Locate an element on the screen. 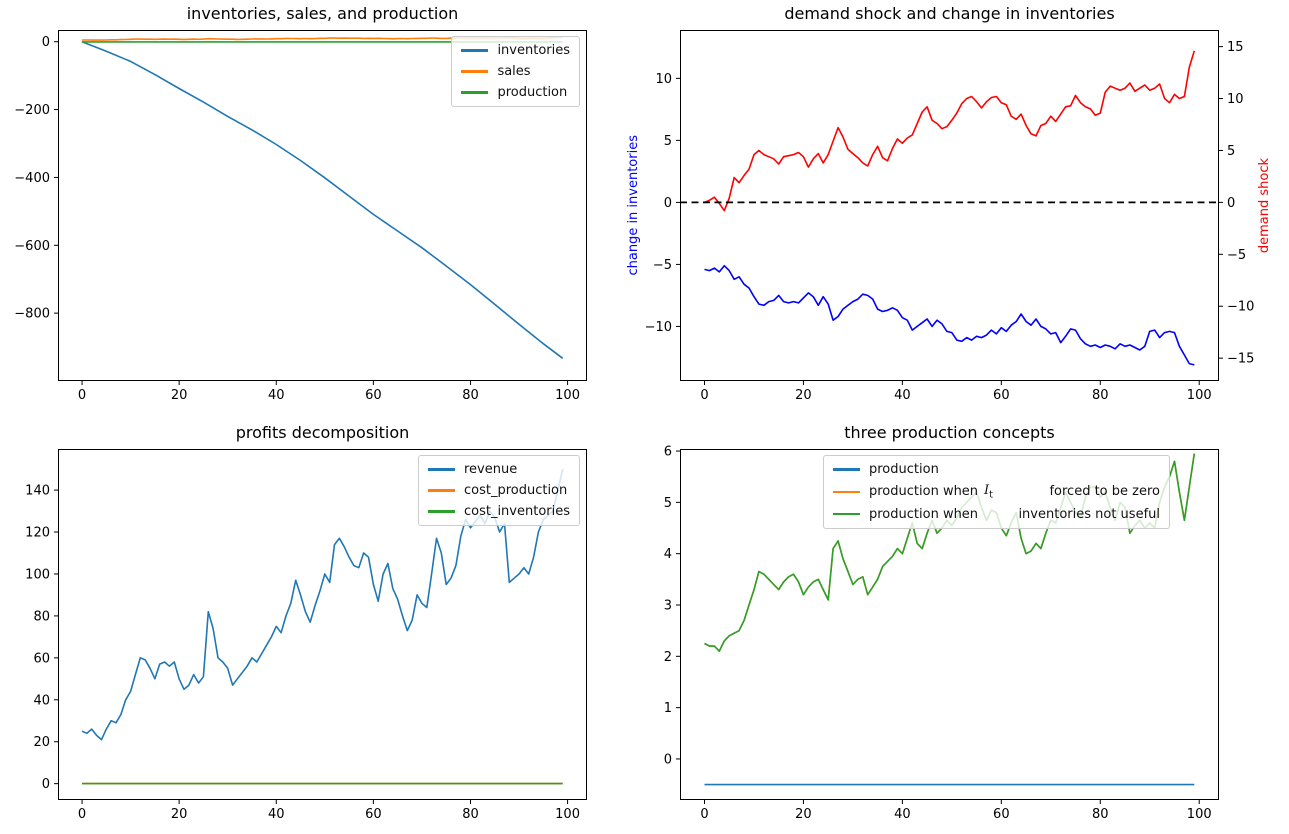  chart-title: inventories, sales, and production is located at coordinates (322, 13).